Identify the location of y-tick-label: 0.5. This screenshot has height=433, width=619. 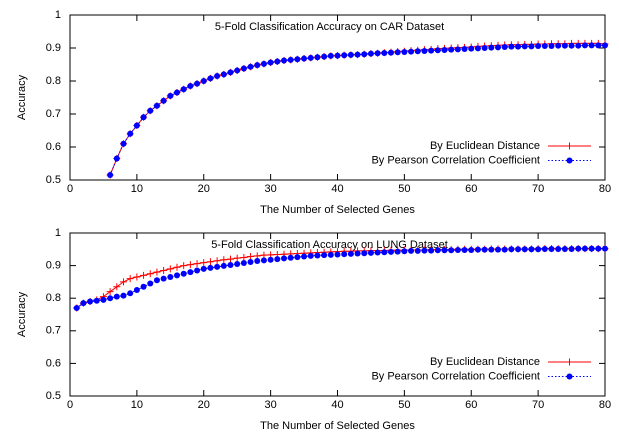
(53, 180).